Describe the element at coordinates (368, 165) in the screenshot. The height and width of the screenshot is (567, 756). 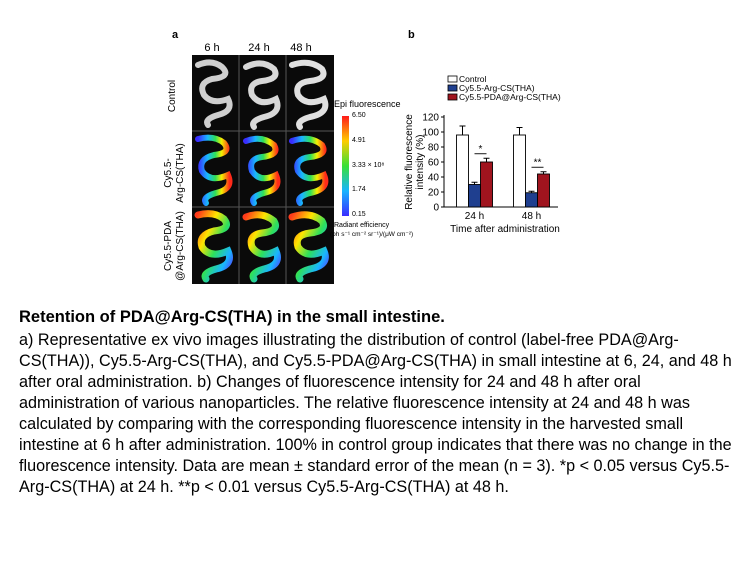
I see `colorbar-tick: 3.33 × 10⁸` at that location.